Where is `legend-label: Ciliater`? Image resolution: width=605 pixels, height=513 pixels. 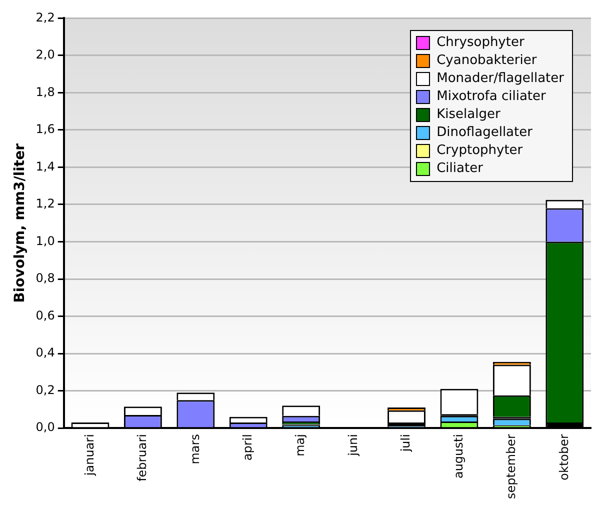
legend-label: Ciliater is located at coordinates (459, 169).